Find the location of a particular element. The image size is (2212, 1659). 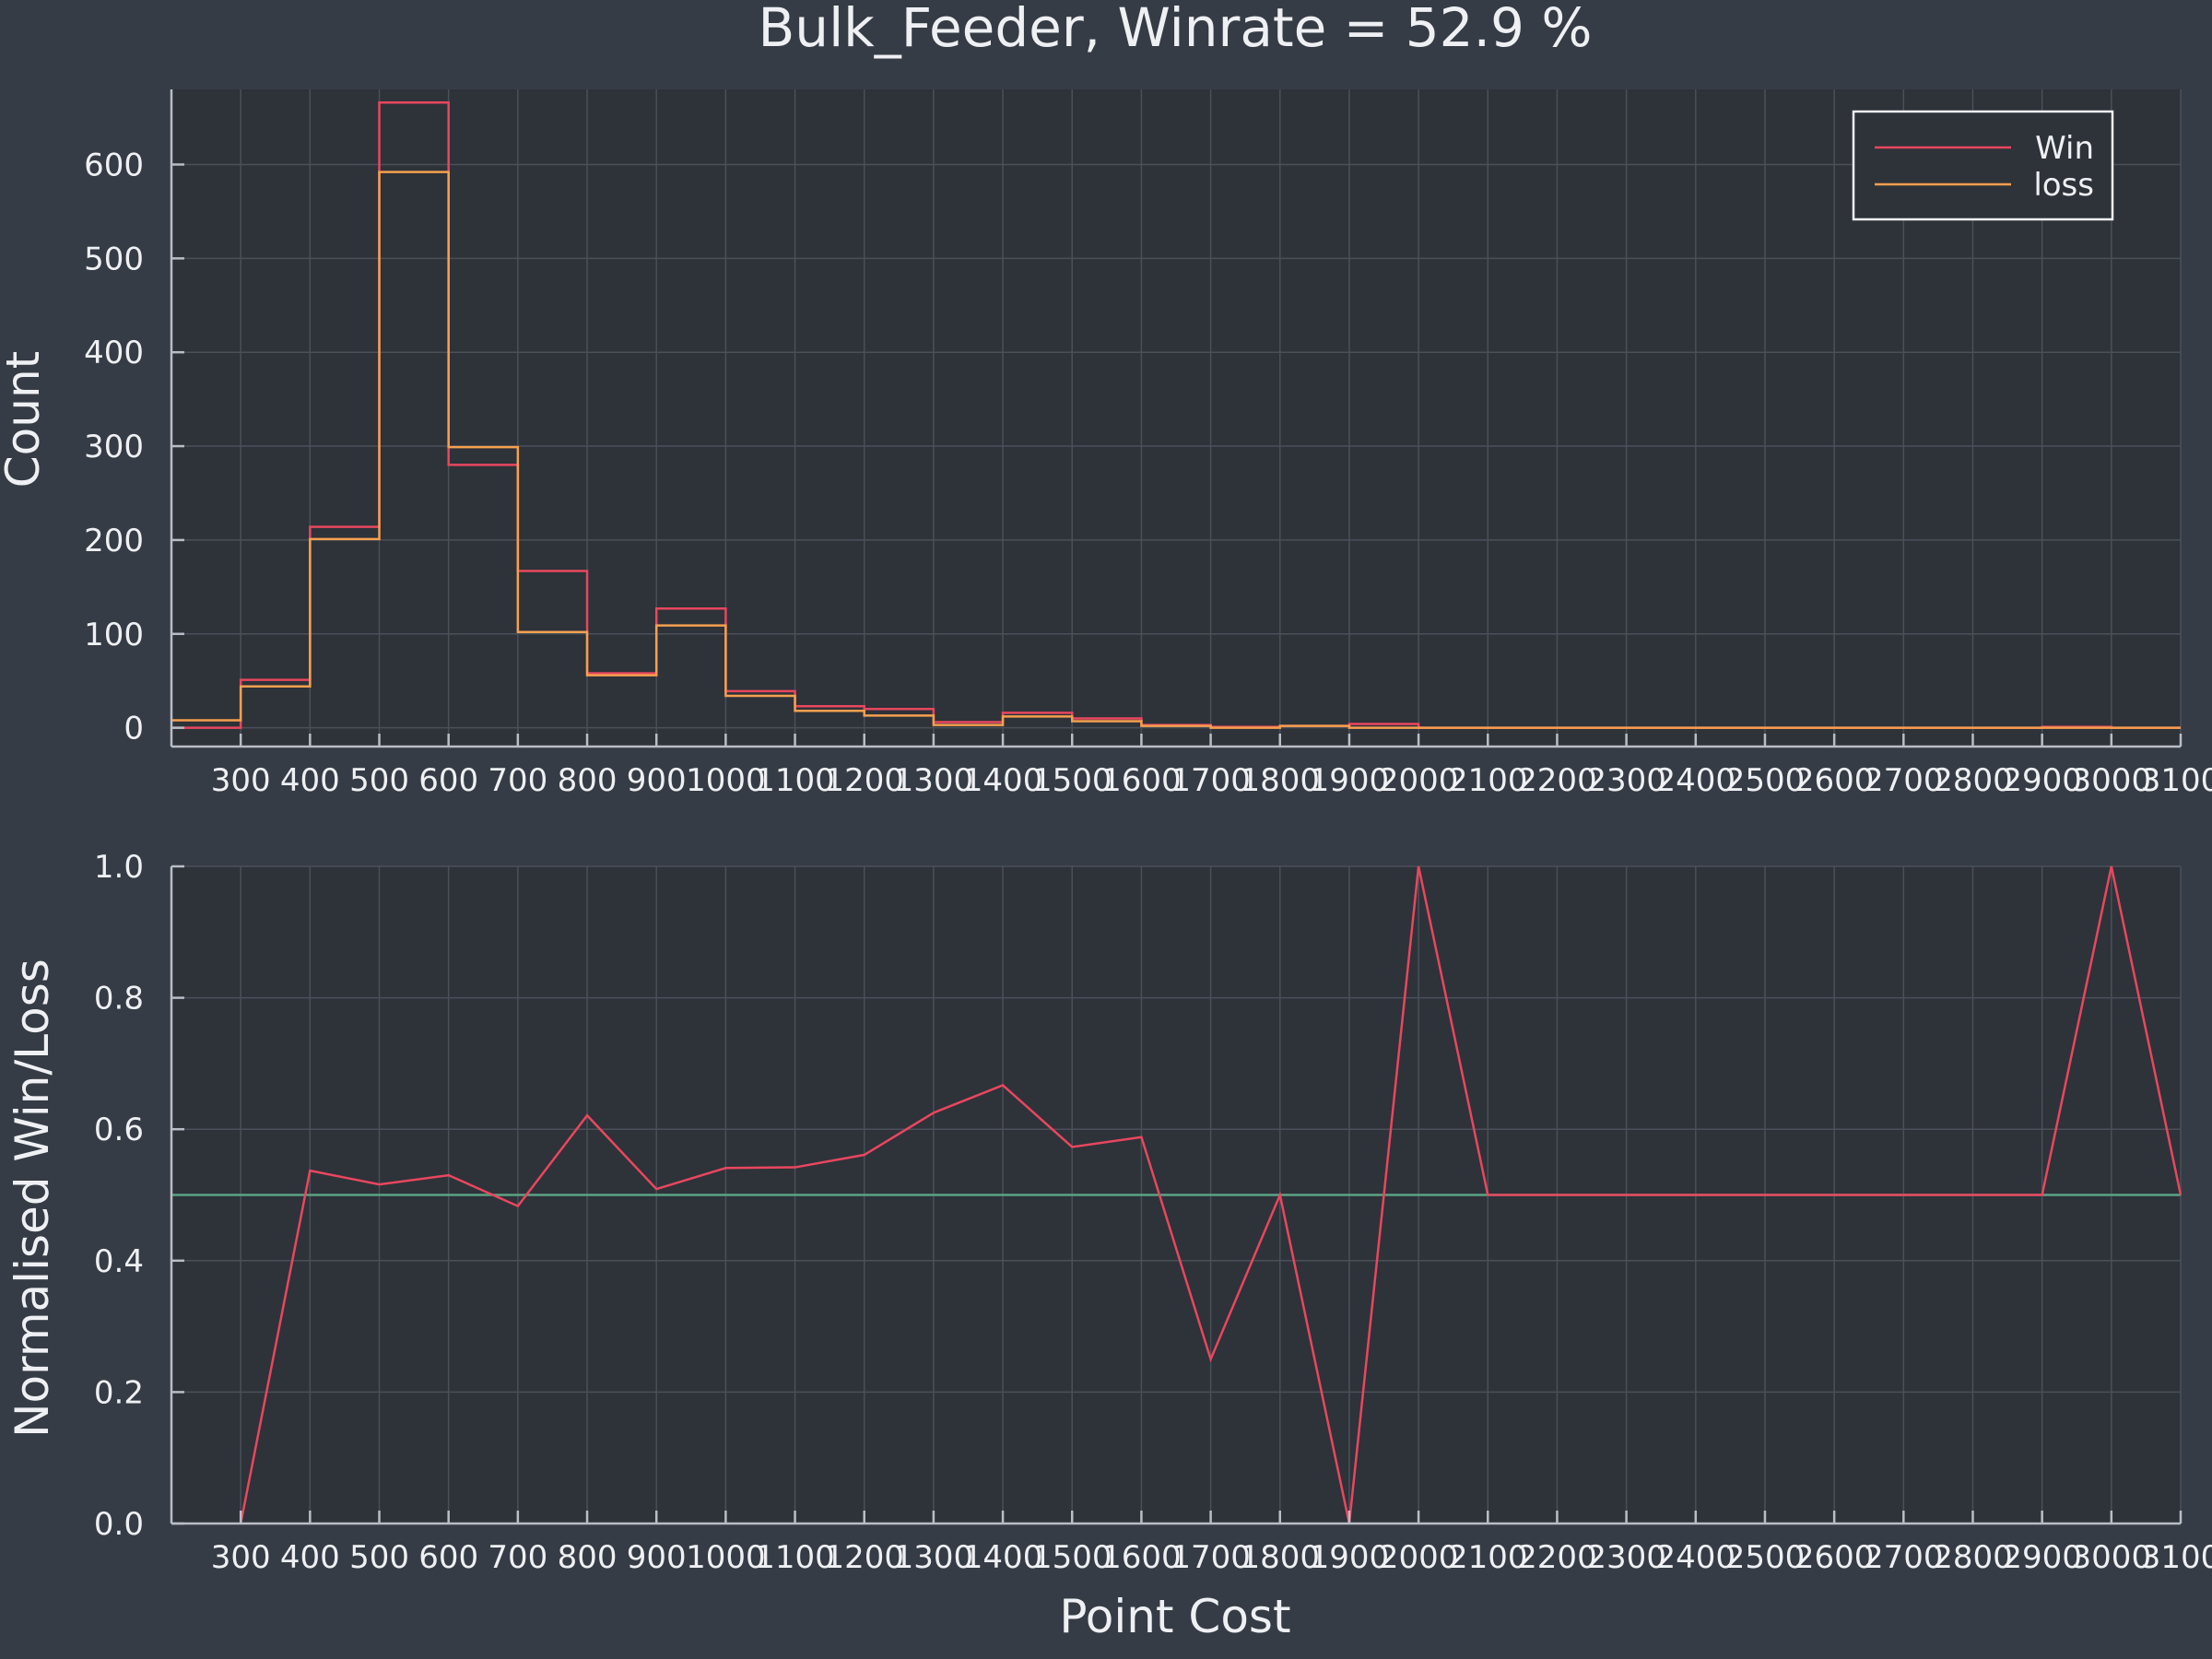

histogram-x-tick-label: 1300 is located at coordinates (934, 780).